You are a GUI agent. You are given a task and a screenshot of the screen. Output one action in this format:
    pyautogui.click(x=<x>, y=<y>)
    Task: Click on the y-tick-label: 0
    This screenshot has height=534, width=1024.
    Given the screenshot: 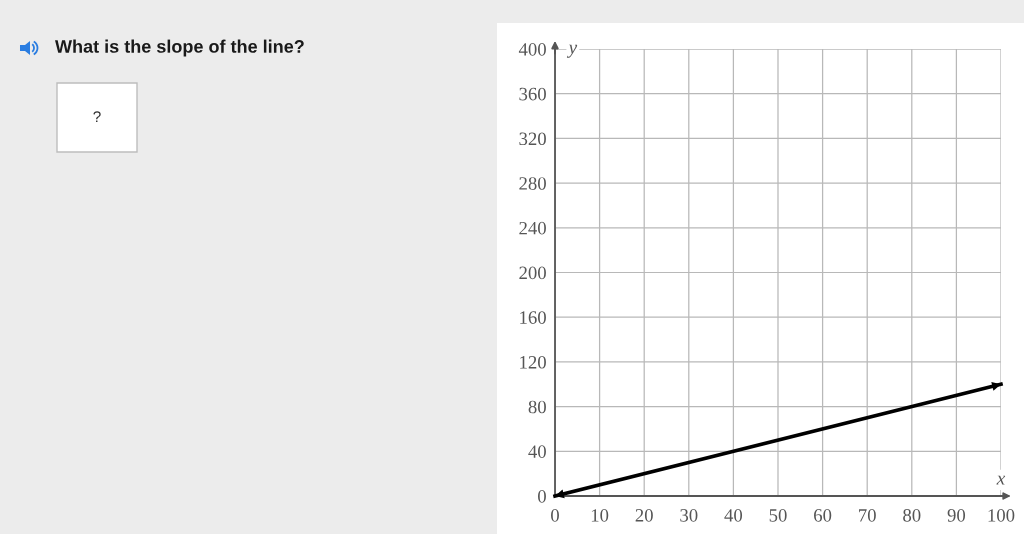 What is the action you would take?
    pyautogui.click(x=542, y=496)
    